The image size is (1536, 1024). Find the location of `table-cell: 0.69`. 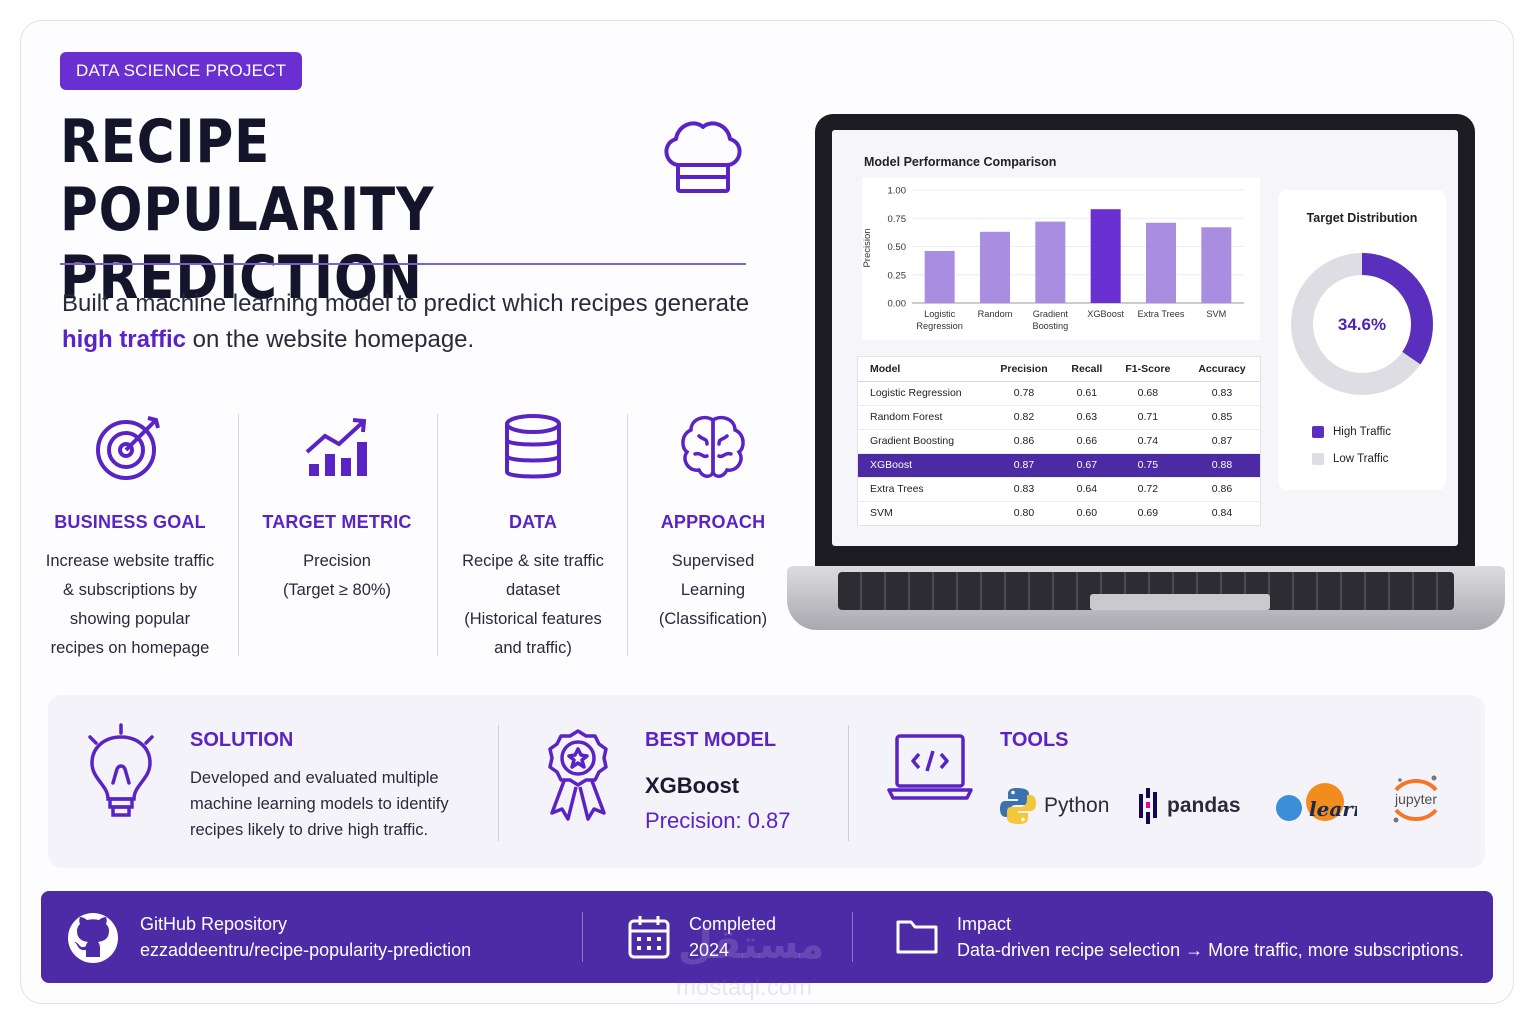

table-cell: 0.69 is located at coordinates (1147, 512).